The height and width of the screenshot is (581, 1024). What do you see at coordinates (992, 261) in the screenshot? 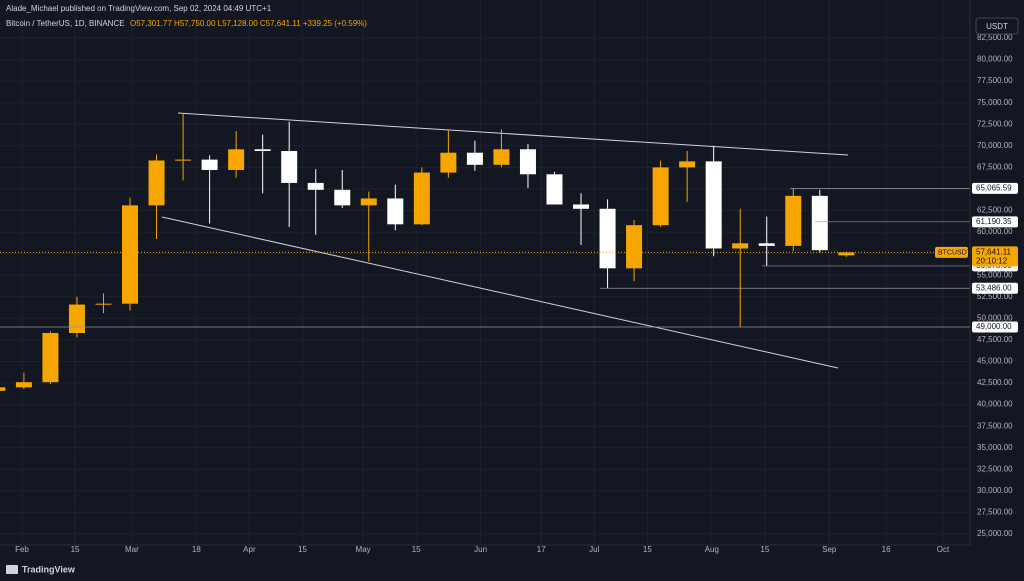
I see `countdown: 20:10:12` at bounding box center [992, 261].